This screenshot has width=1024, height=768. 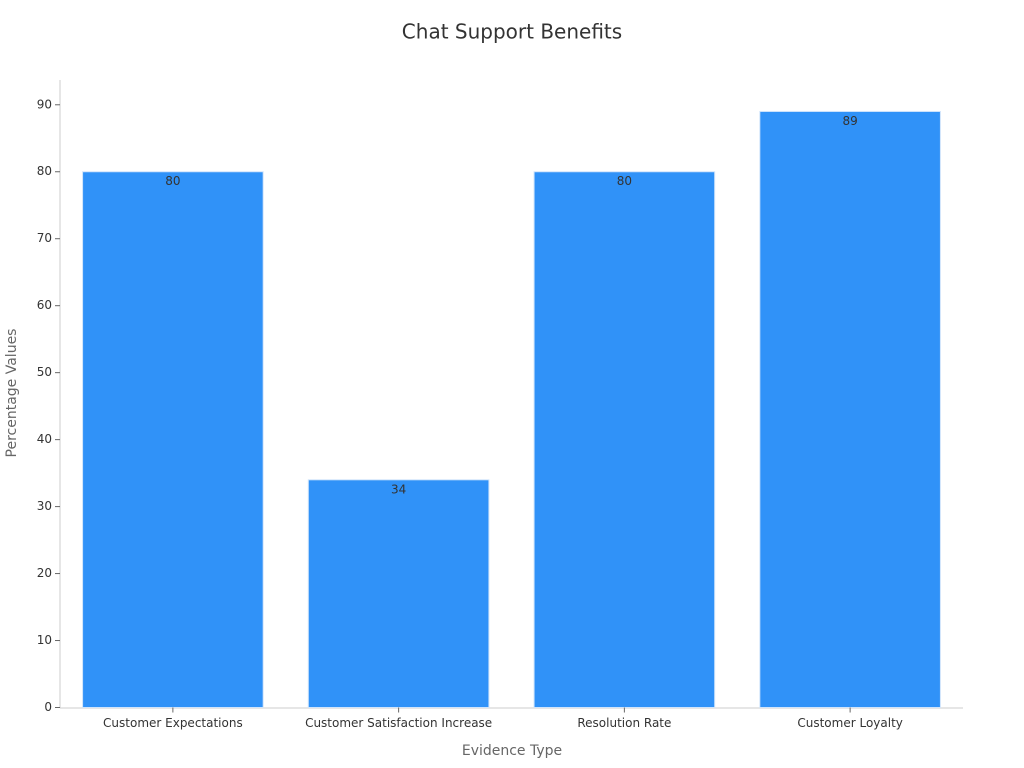 What do you see at coordinates (398, 723) in the screenshot?
I see `x-tick-label: Customer Satisfaction Increase` at bounding box center [398, 723].